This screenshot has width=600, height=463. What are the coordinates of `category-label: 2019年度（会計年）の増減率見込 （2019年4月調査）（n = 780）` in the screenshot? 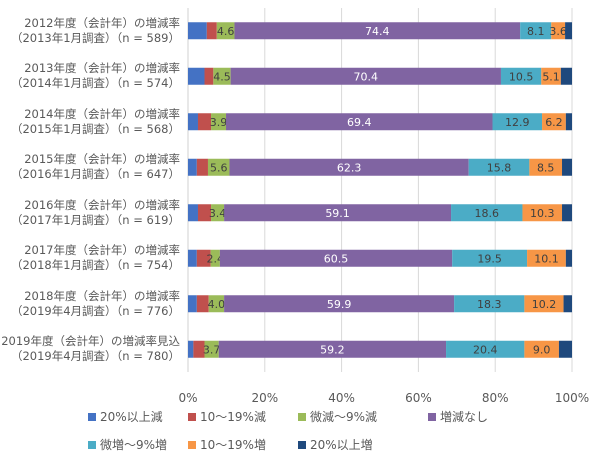 It's located at (90, 349).